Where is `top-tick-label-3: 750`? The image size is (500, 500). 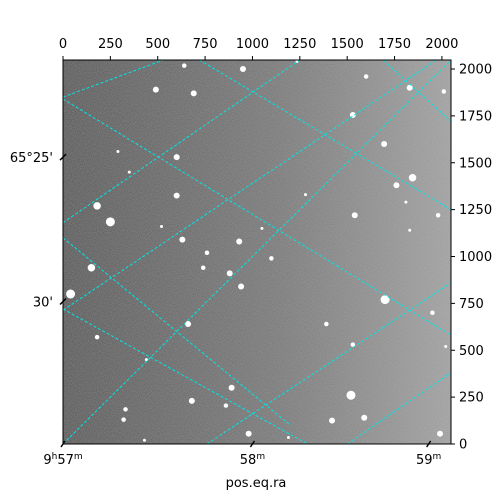 top-tick-label-3: 750 is located at coordinates (205, 44).